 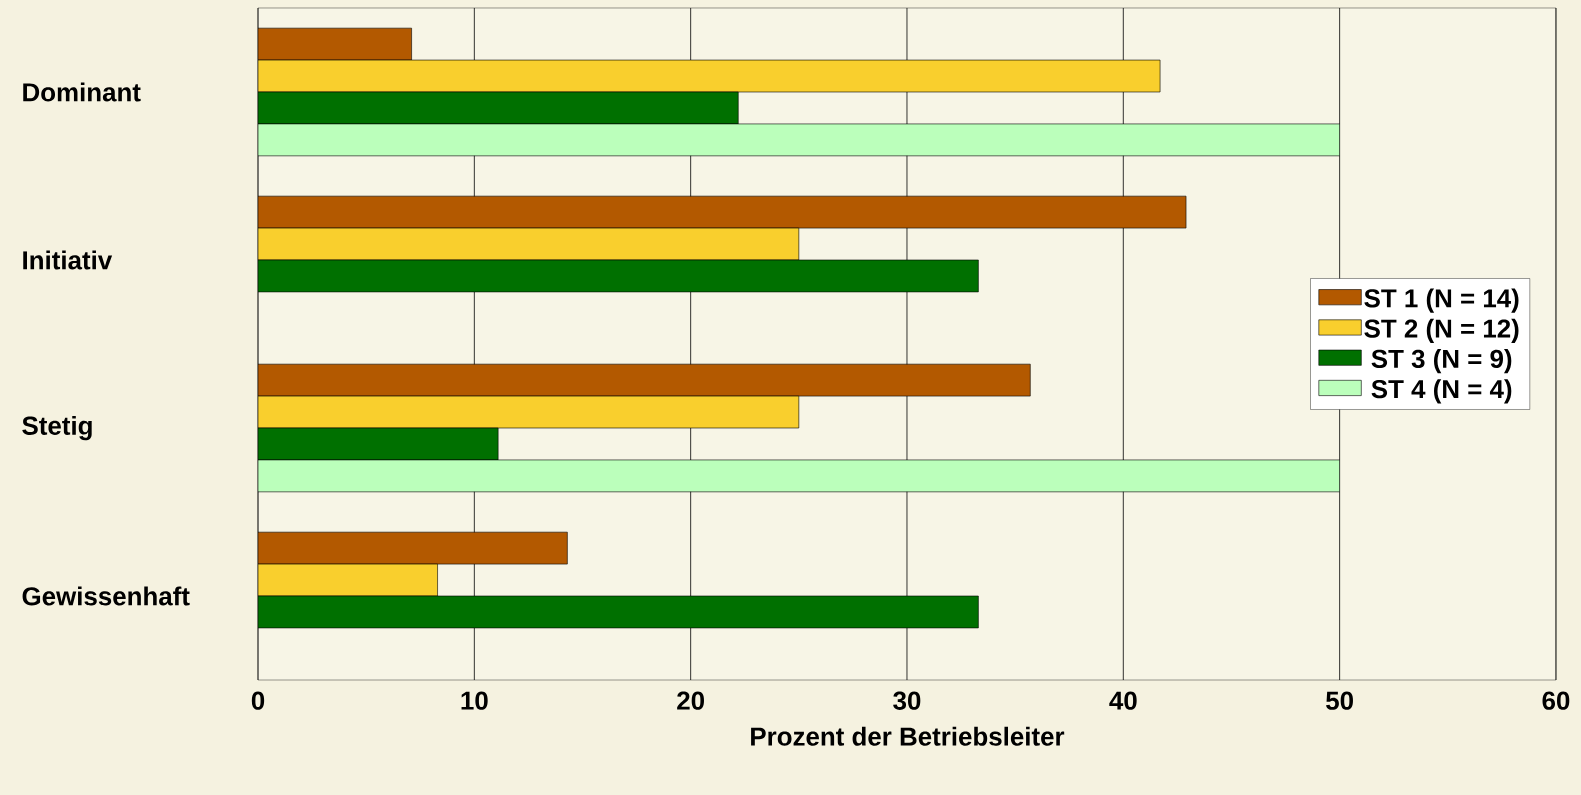 I want to click on y-tick-label: Gewissenhaft, so click(x=106, y=596).